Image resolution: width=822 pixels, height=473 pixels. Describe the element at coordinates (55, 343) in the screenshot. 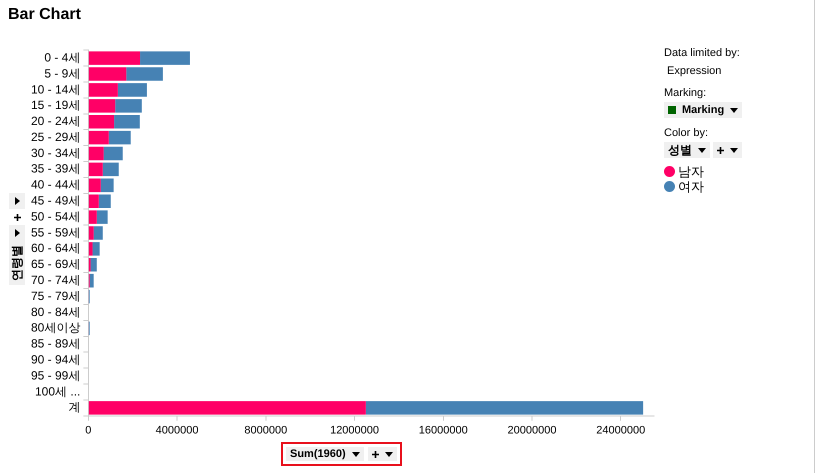

I see `y-tick-label: 85 - 89세` at that location.